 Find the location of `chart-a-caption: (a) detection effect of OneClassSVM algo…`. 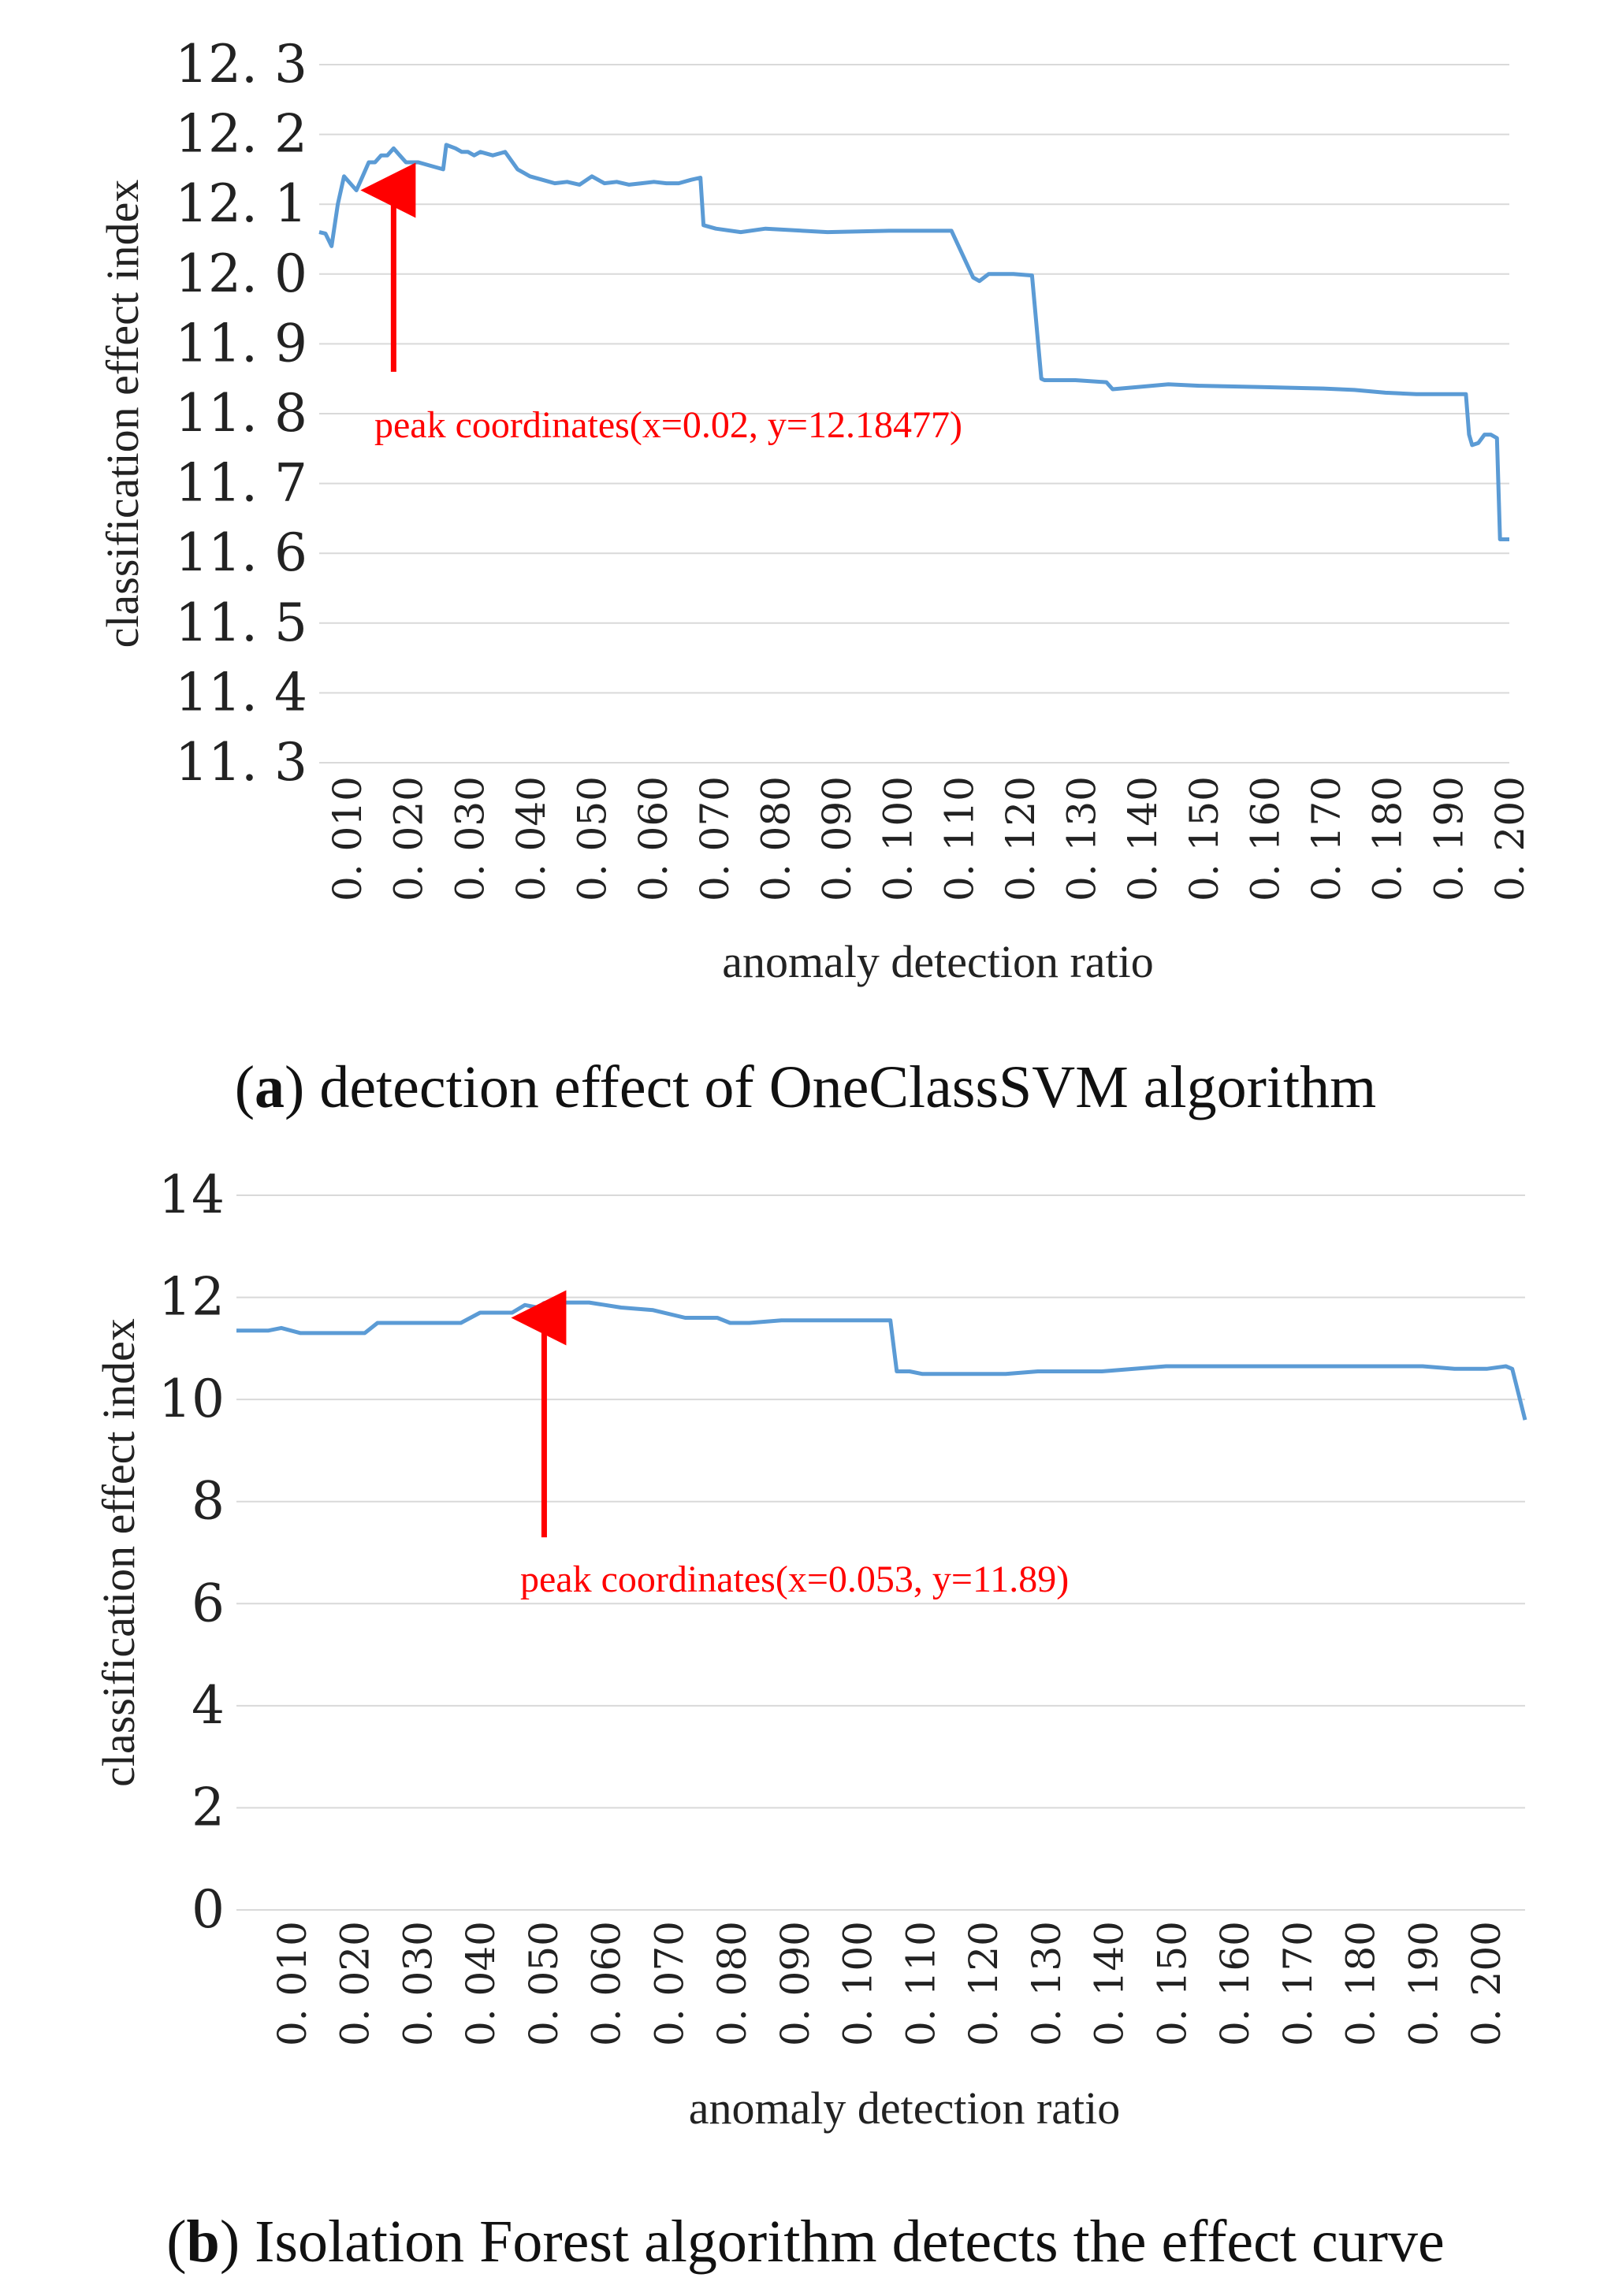

chart-a-caption: (a) detection effect of OneClassSVM algo… is located at coordinates (806, 1087).